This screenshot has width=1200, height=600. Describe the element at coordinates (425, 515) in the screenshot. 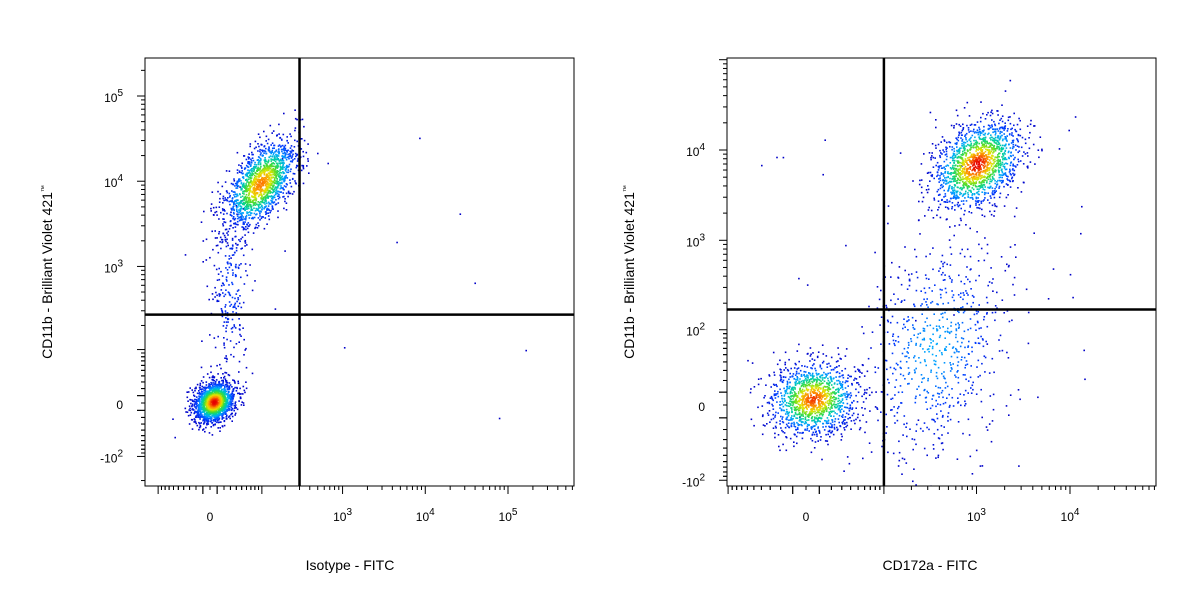

I see `x-tick-label: 104` at that location.